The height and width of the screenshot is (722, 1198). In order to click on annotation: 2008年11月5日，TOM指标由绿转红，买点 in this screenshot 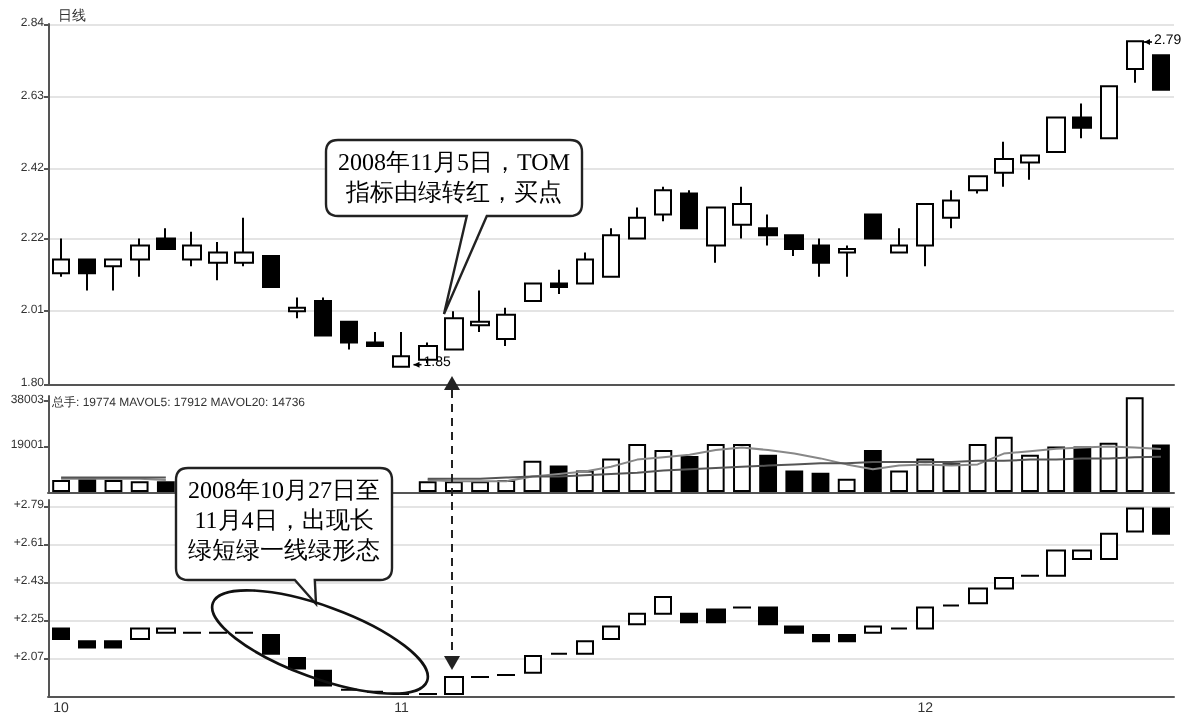, I will do `click(453, 178)`.